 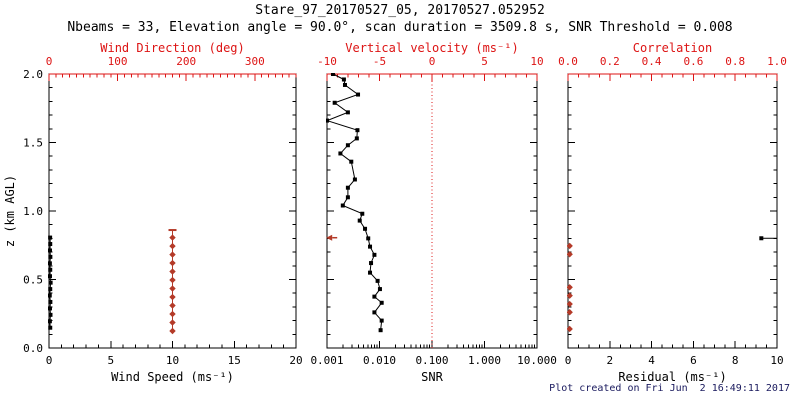 I want to click on axis-text: 0.001, so click(x=326, y=360).